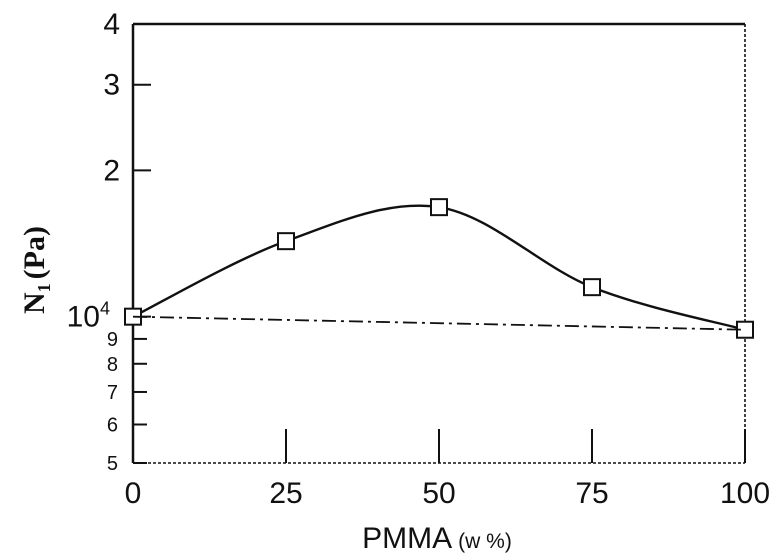 The height and width of the screenshot is (557, 776). What do you see at coordinates (447, 469) in the screenshot?
I see `x-axis: 0 25 50 75 100` at bounding box center [447, 469].